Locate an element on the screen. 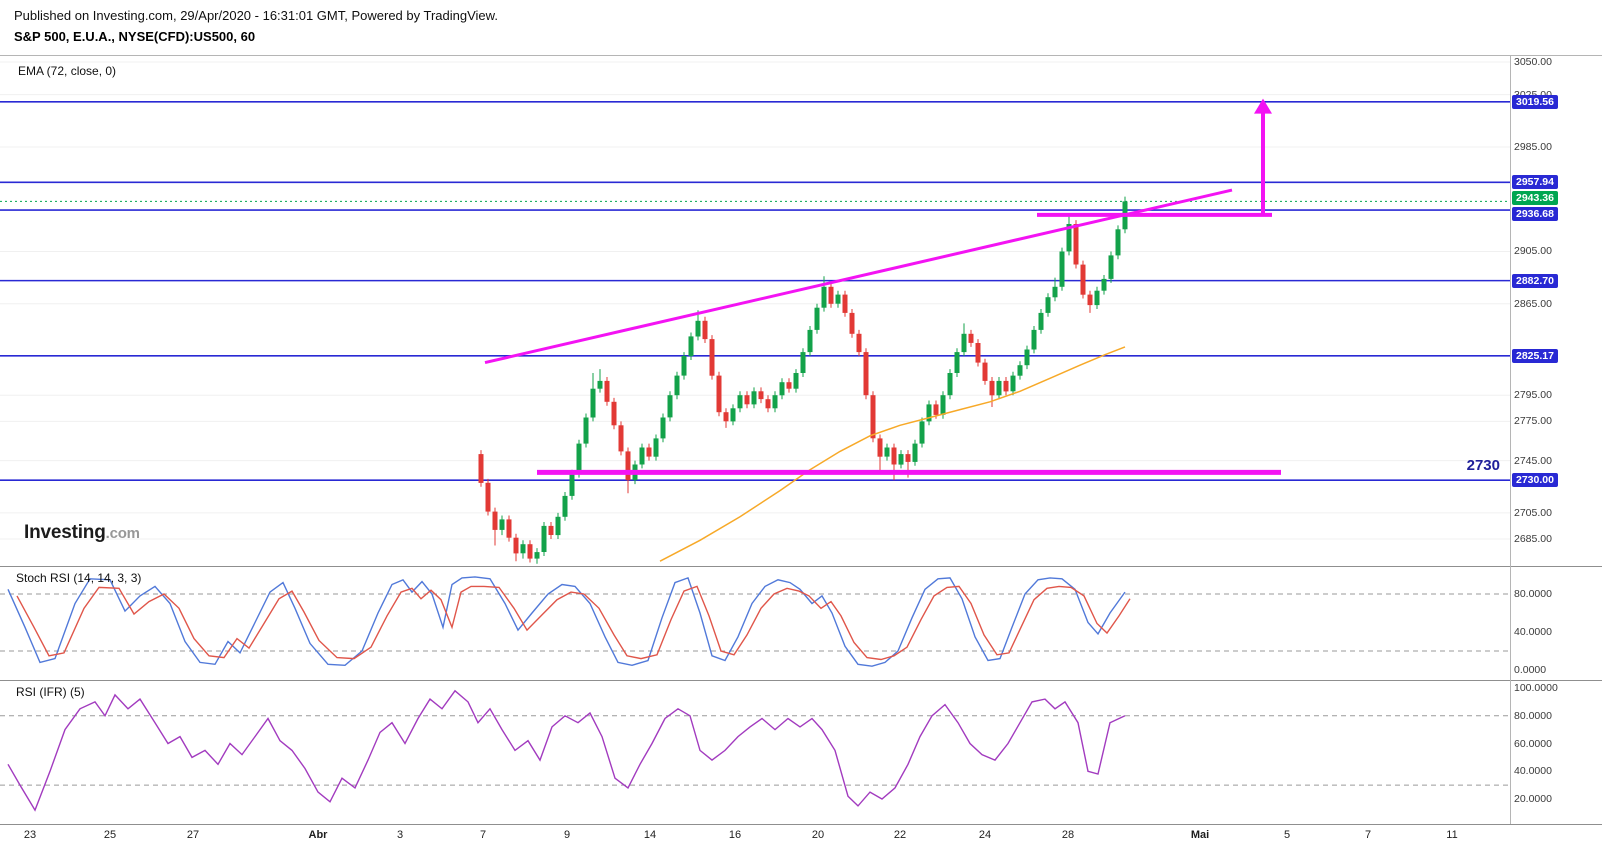  watermark-bold-text: Investing is located at coordinates (65, 532).